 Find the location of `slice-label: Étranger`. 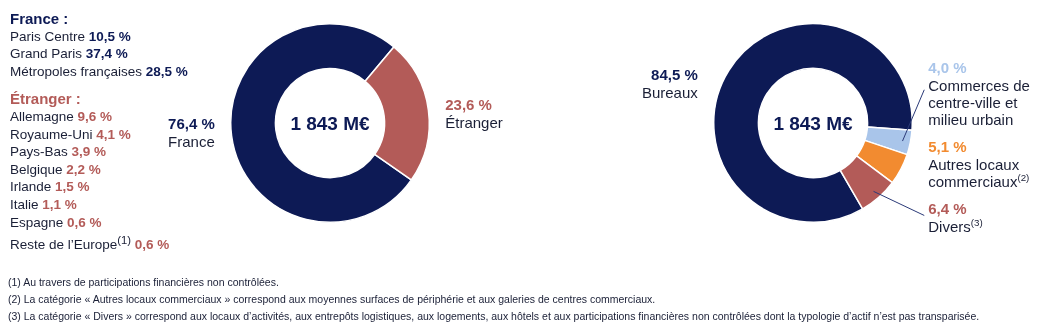

slice-label: Étranger is located at coordinates (474, 122).